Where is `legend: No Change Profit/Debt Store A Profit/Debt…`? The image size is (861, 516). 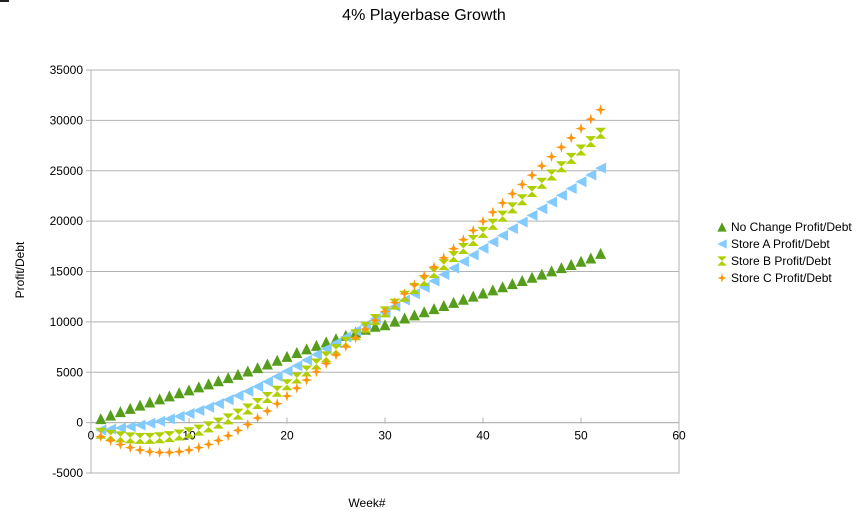
legend: No Change Profit/Debt Store A Profit/Debt… is located at coordinates (784, 252).